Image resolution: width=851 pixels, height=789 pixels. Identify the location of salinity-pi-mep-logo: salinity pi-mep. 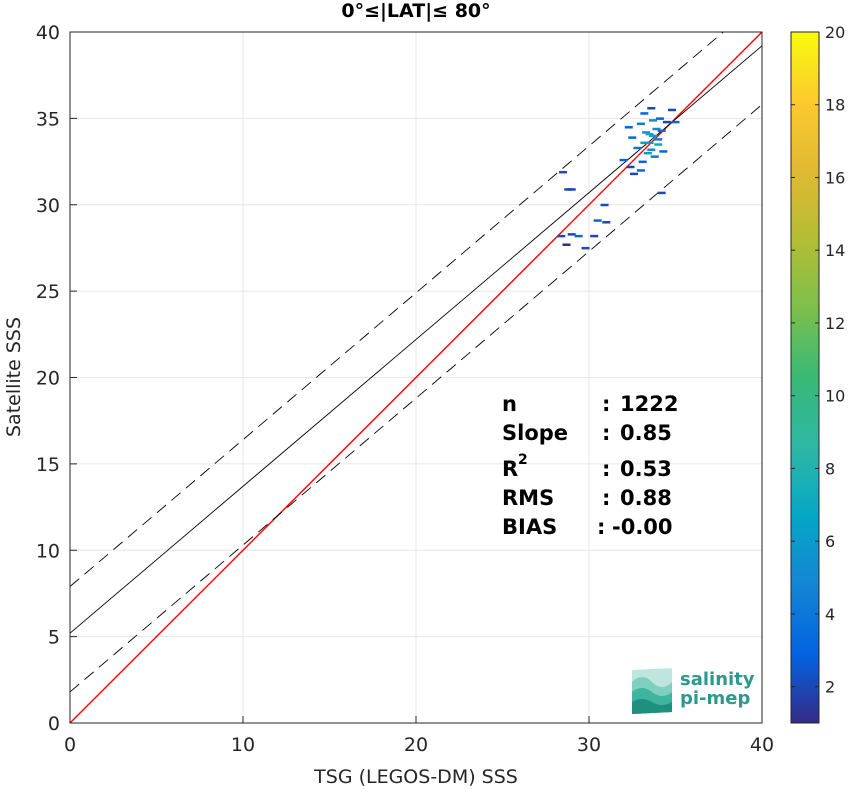
(693, 691).